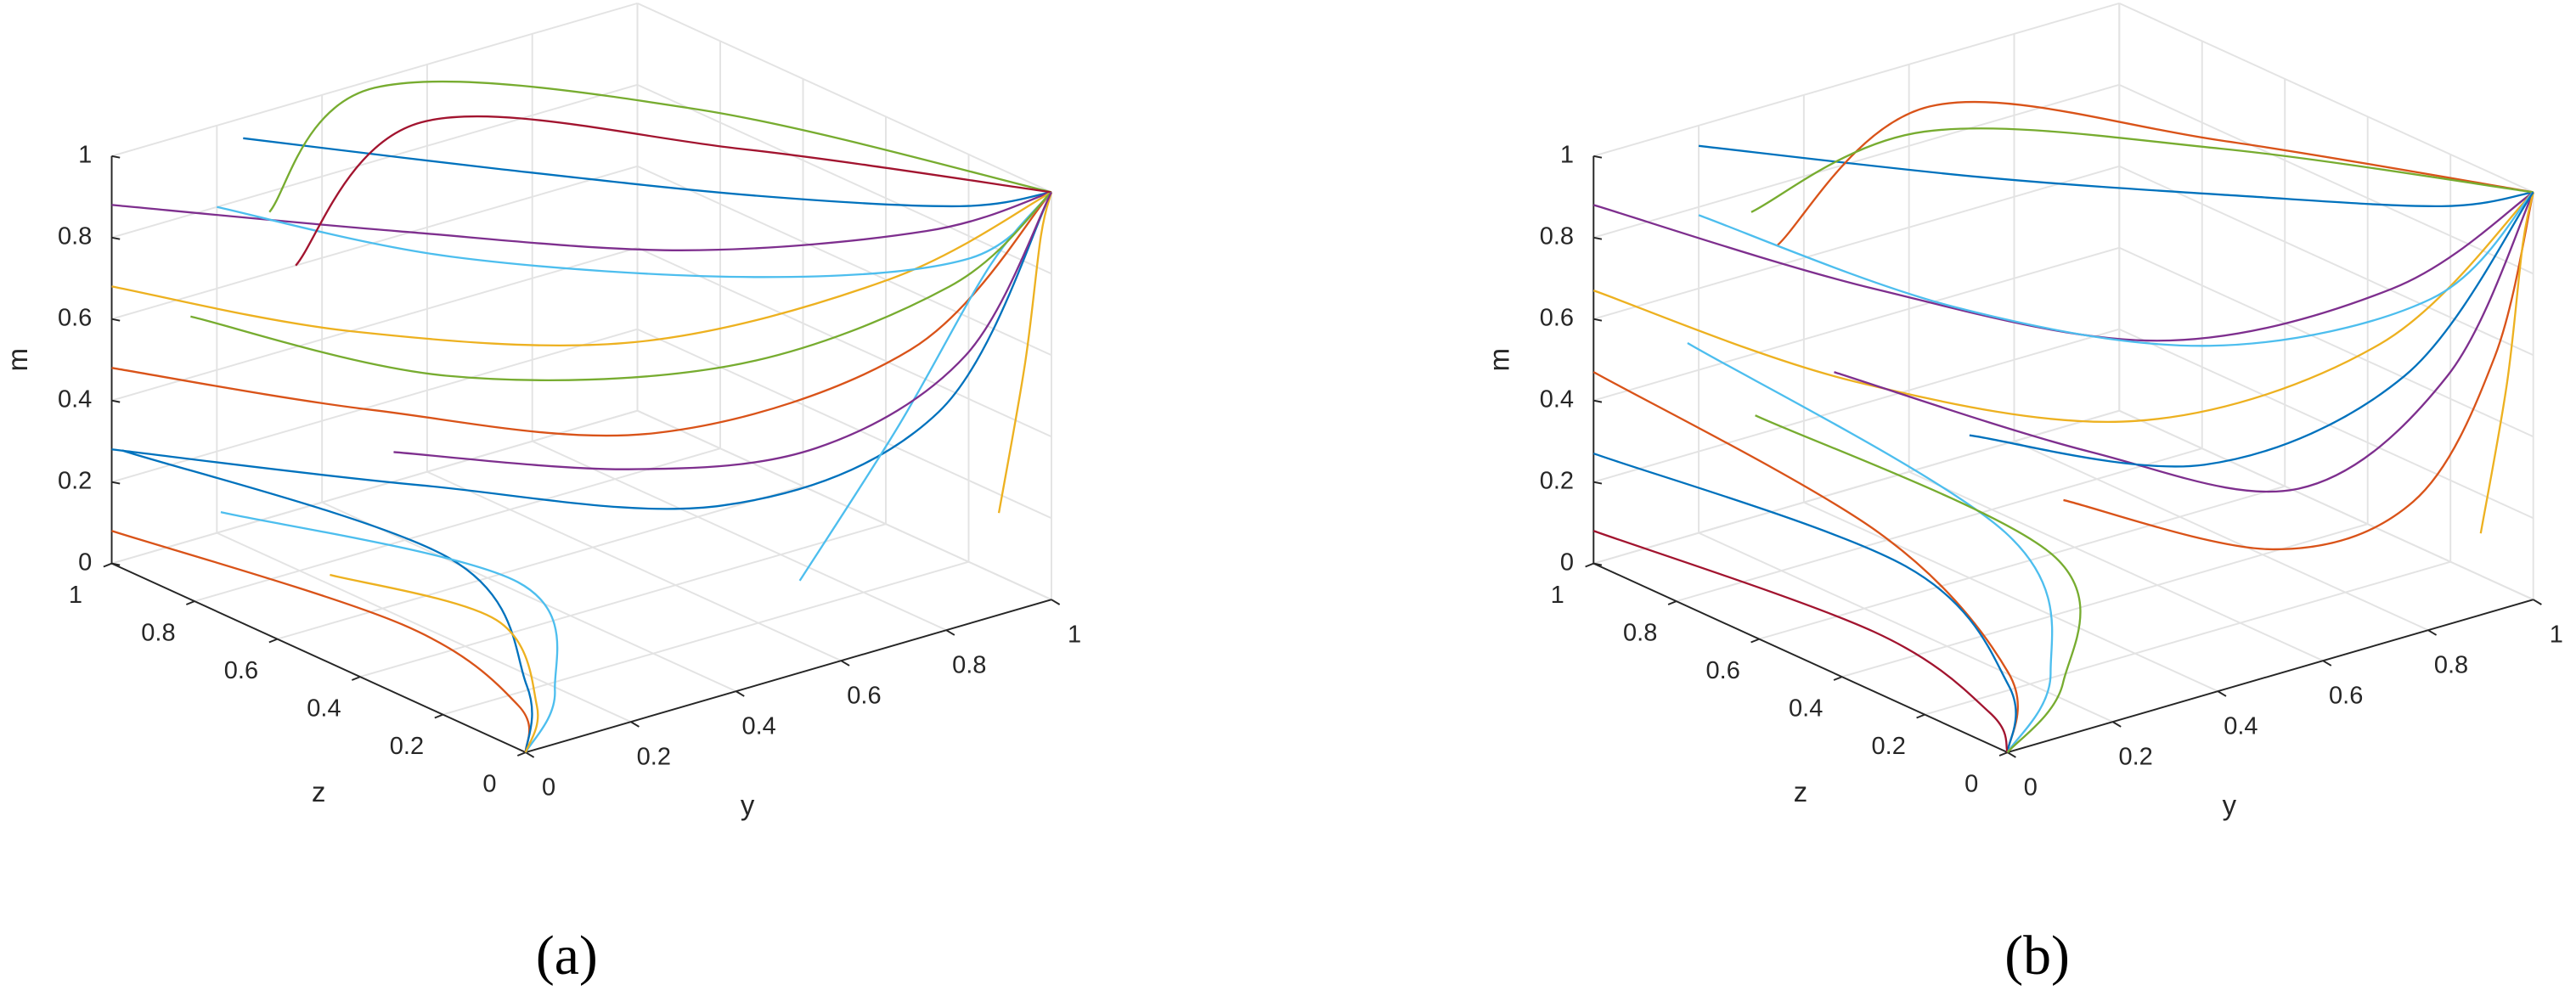  I want to click on y-tick-label: 0.4, so click(758, 726).